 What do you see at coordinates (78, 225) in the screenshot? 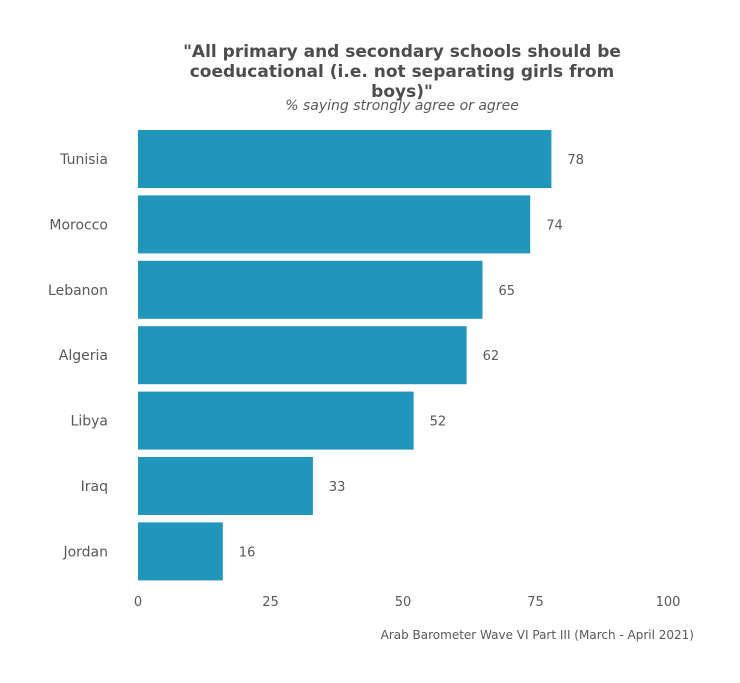
I see `category-label-morocco: Morocco` at bounding box center [78, 225].